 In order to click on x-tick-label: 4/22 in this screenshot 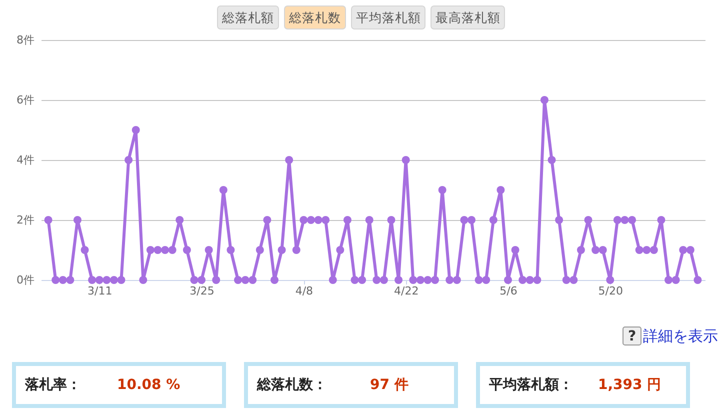, I will do `click(406, 291)`.